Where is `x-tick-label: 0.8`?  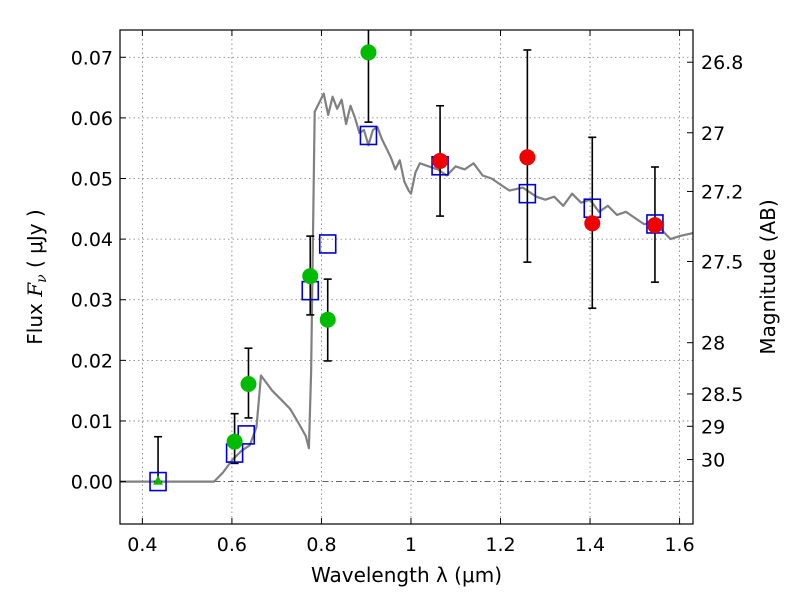
x-tick-label: 0.8 is located at coordinates (321, 545).